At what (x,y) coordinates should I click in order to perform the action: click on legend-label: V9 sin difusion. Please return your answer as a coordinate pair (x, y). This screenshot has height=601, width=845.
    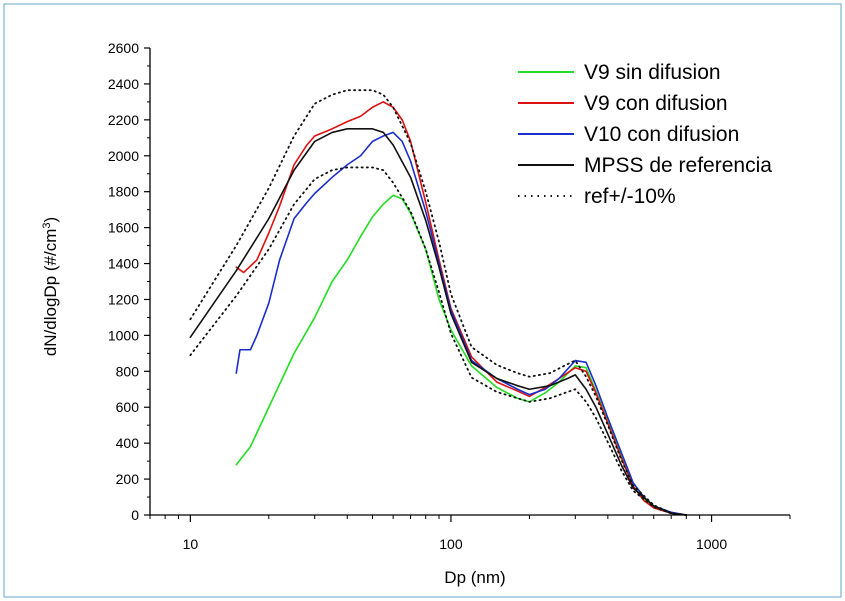
    Looking at the image, I should click on (652, 72).